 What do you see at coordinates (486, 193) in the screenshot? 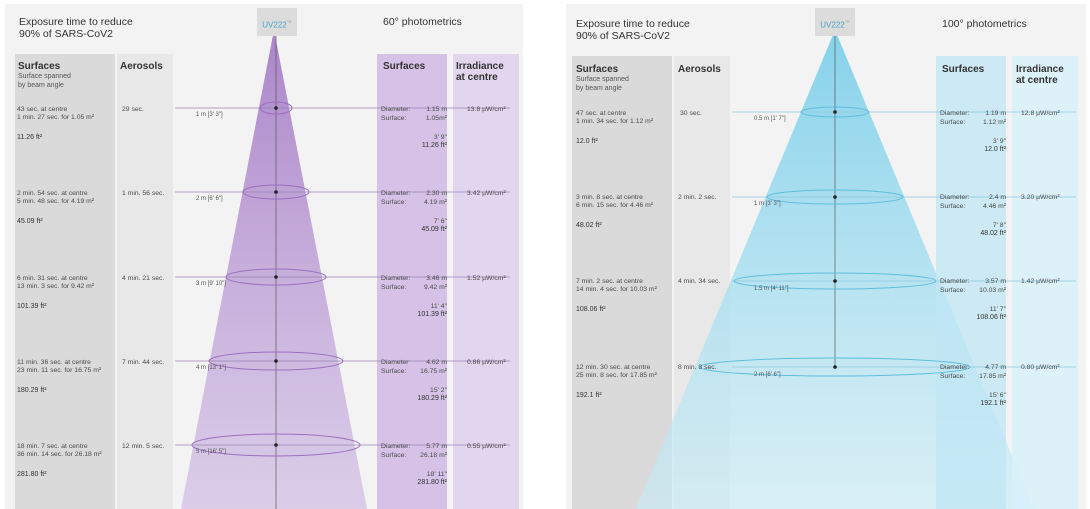
I see `left-row-irradiance: 3.42 µW/cm²` at bounding box center [486, 193].